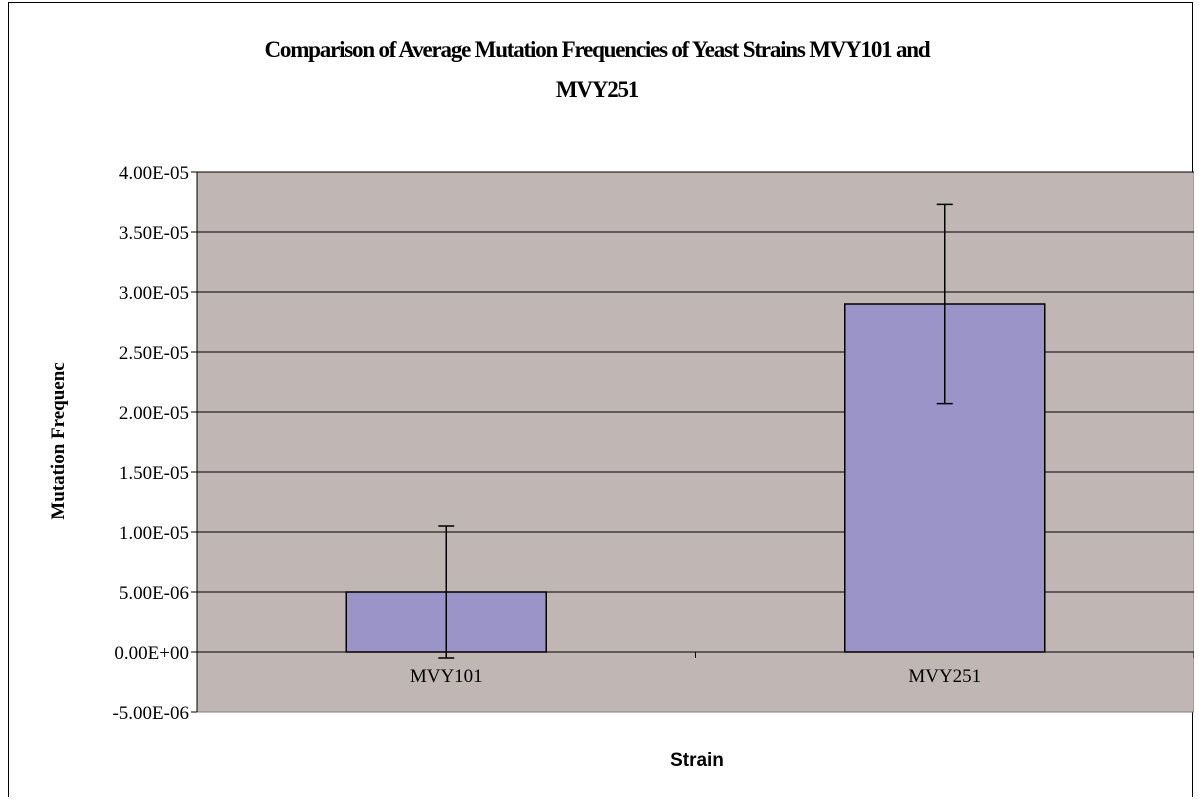 The image size is (1199, 801). What do you see at coordinates (154, 473) in the screenshot?
I see `y-tick-label: 1.50E-05` at bounding box center [154, 473].